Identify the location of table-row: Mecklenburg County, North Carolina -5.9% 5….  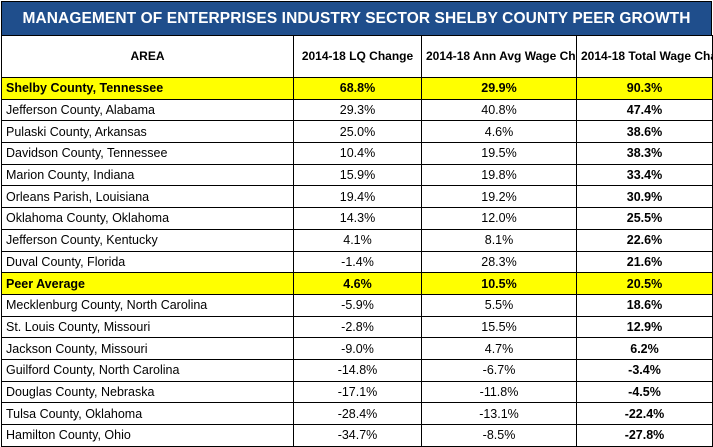
(357, 305).